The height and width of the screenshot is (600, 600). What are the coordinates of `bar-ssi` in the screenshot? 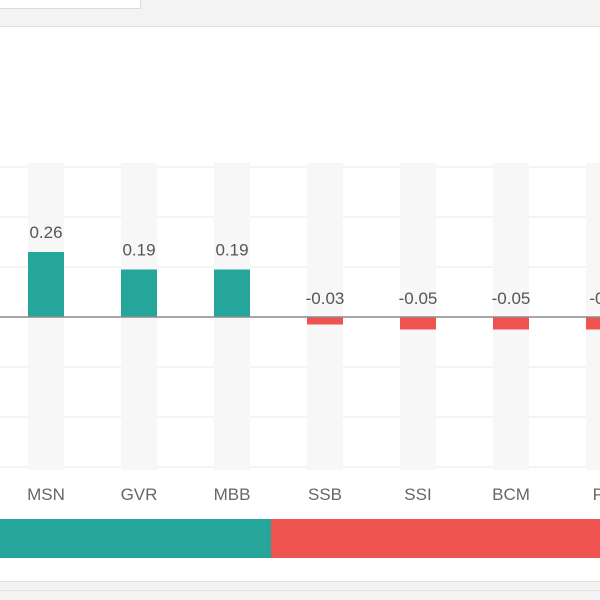 It's located at (418, 323).